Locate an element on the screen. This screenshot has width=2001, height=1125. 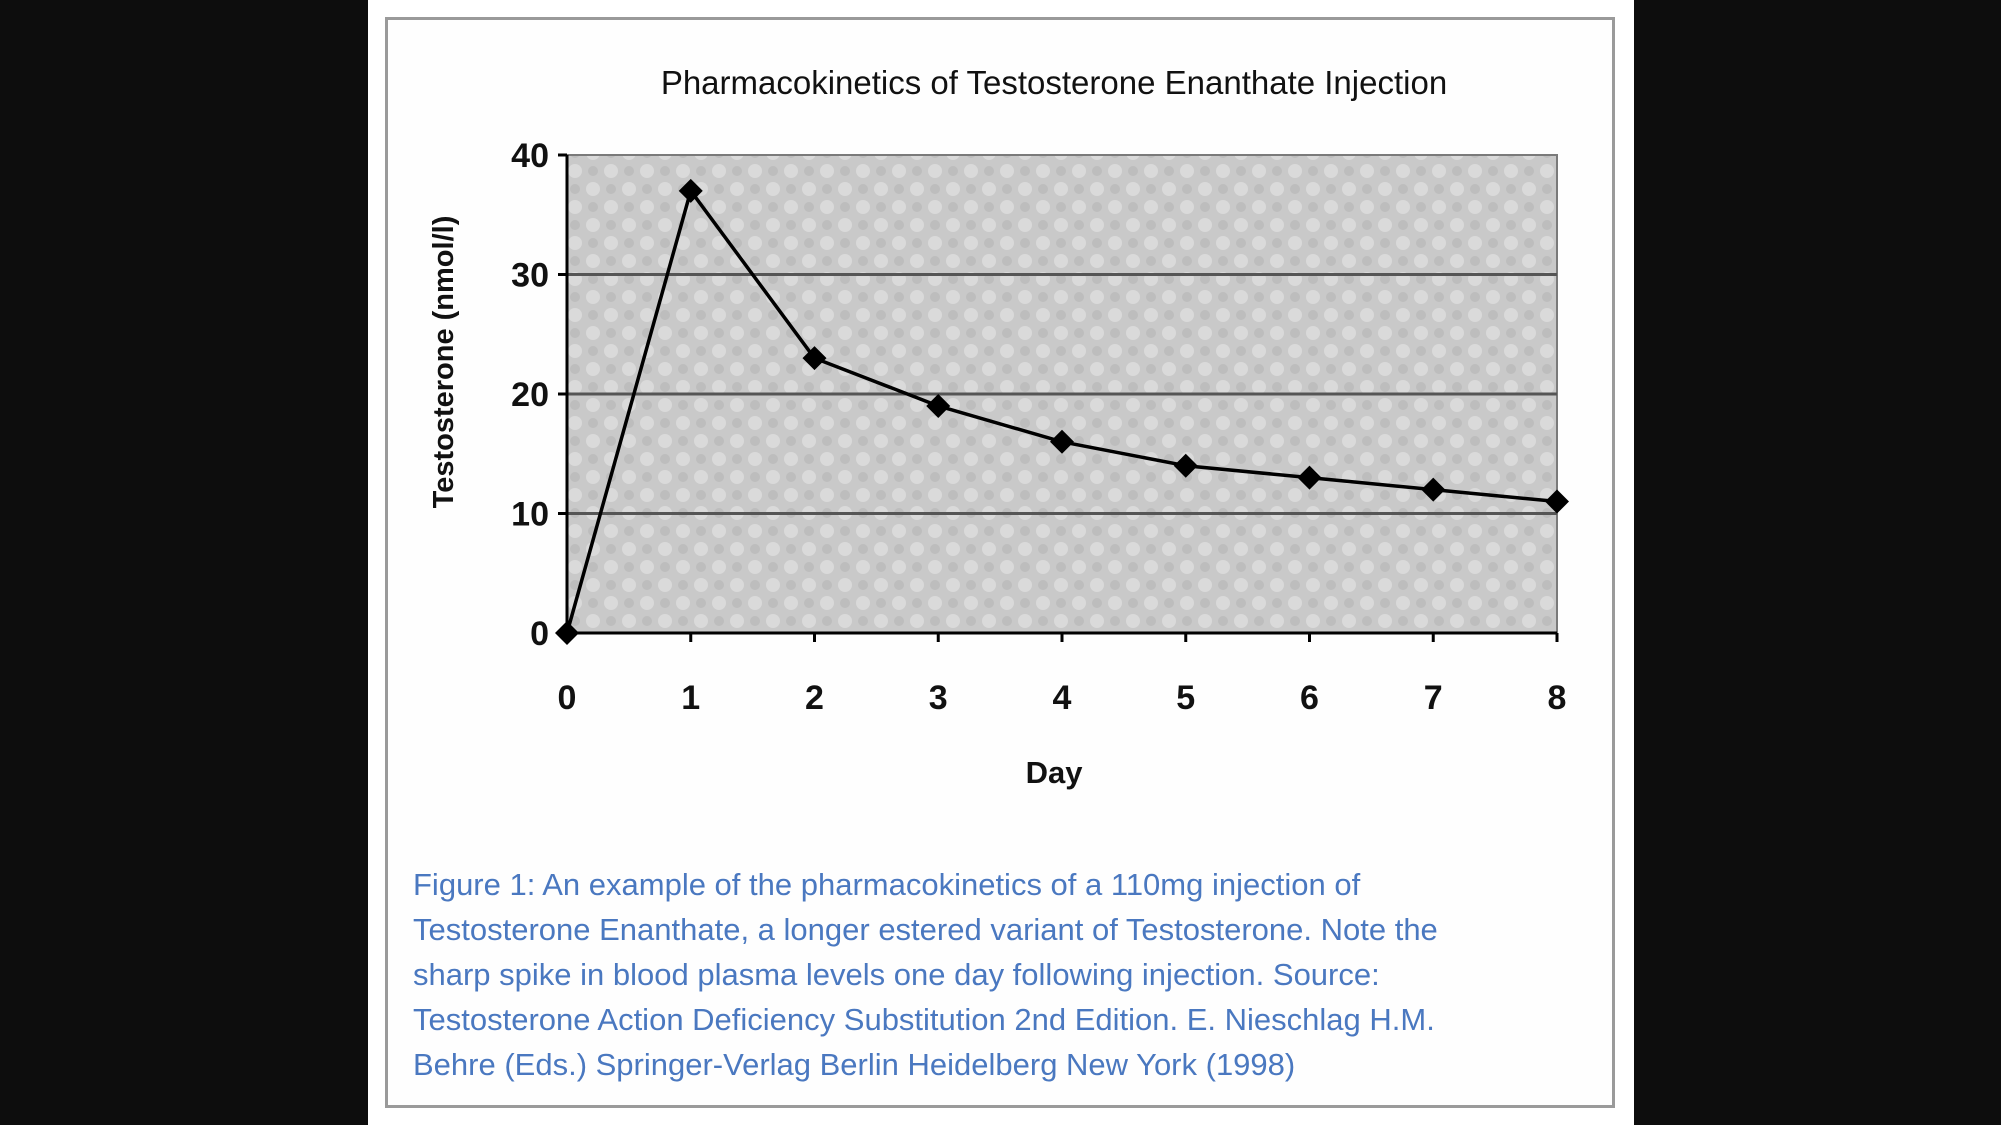
y-tick-label: 0 is located at coordinates (539, 634).